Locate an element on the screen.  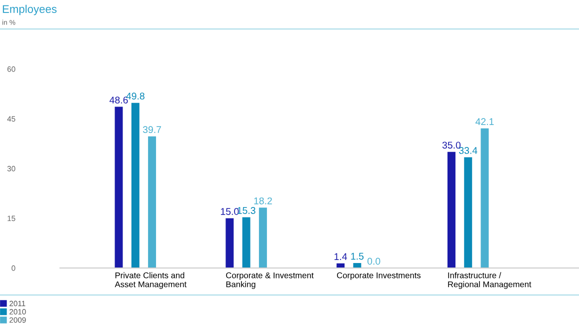
data-label: 42.1 is located at coordinates (485, 121).